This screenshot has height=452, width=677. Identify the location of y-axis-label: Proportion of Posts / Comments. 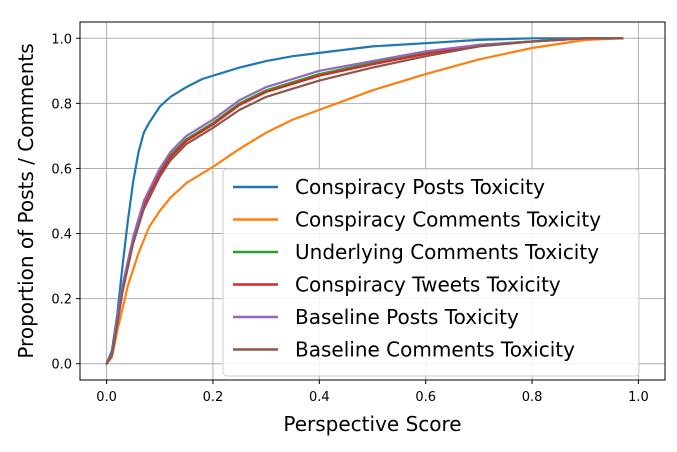
(26, 200).